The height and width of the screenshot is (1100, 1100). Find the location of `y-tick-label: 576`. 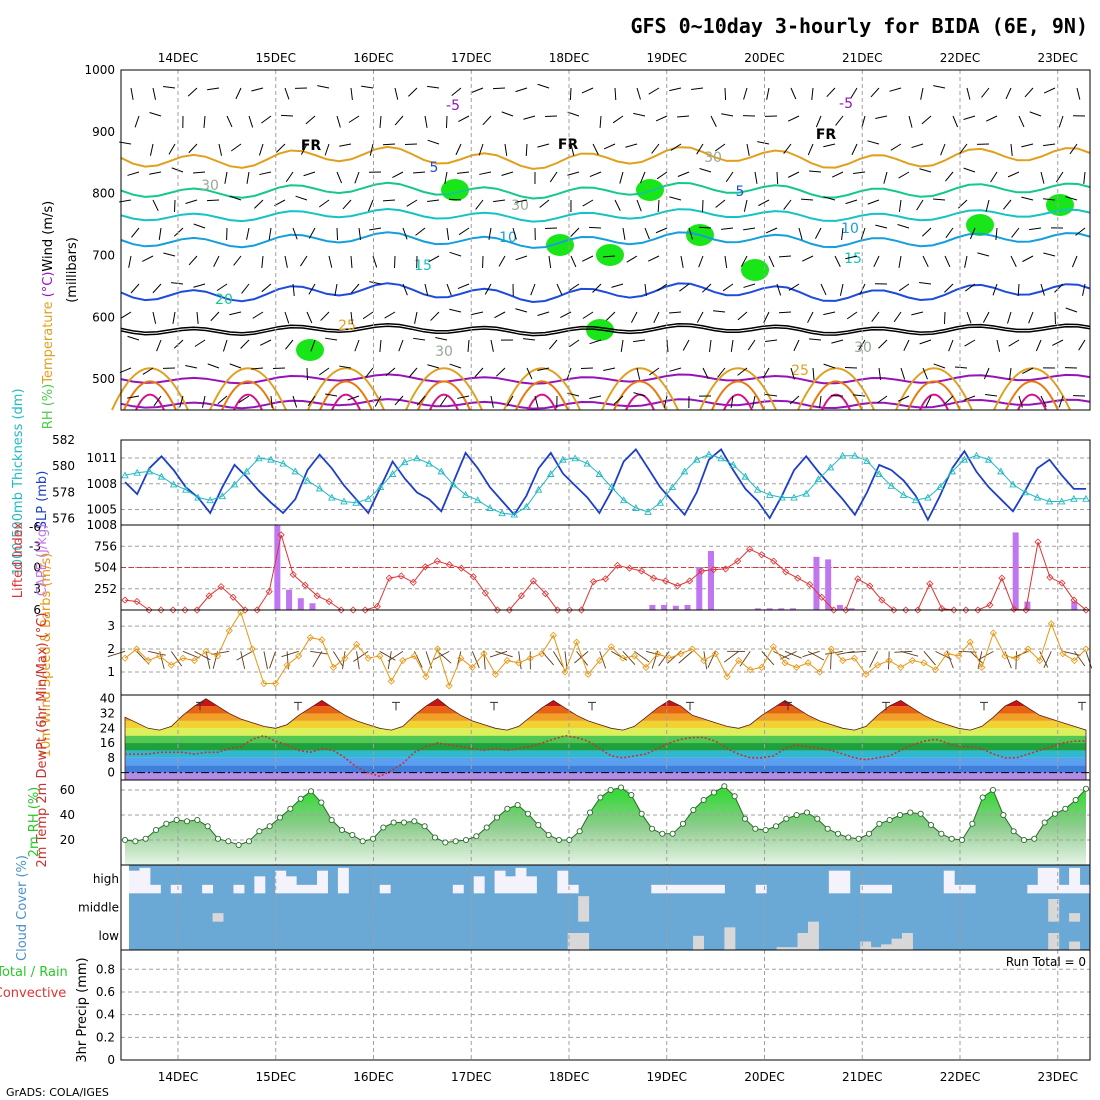

y-tick-label: 576 is located at coordinates (63, 518).